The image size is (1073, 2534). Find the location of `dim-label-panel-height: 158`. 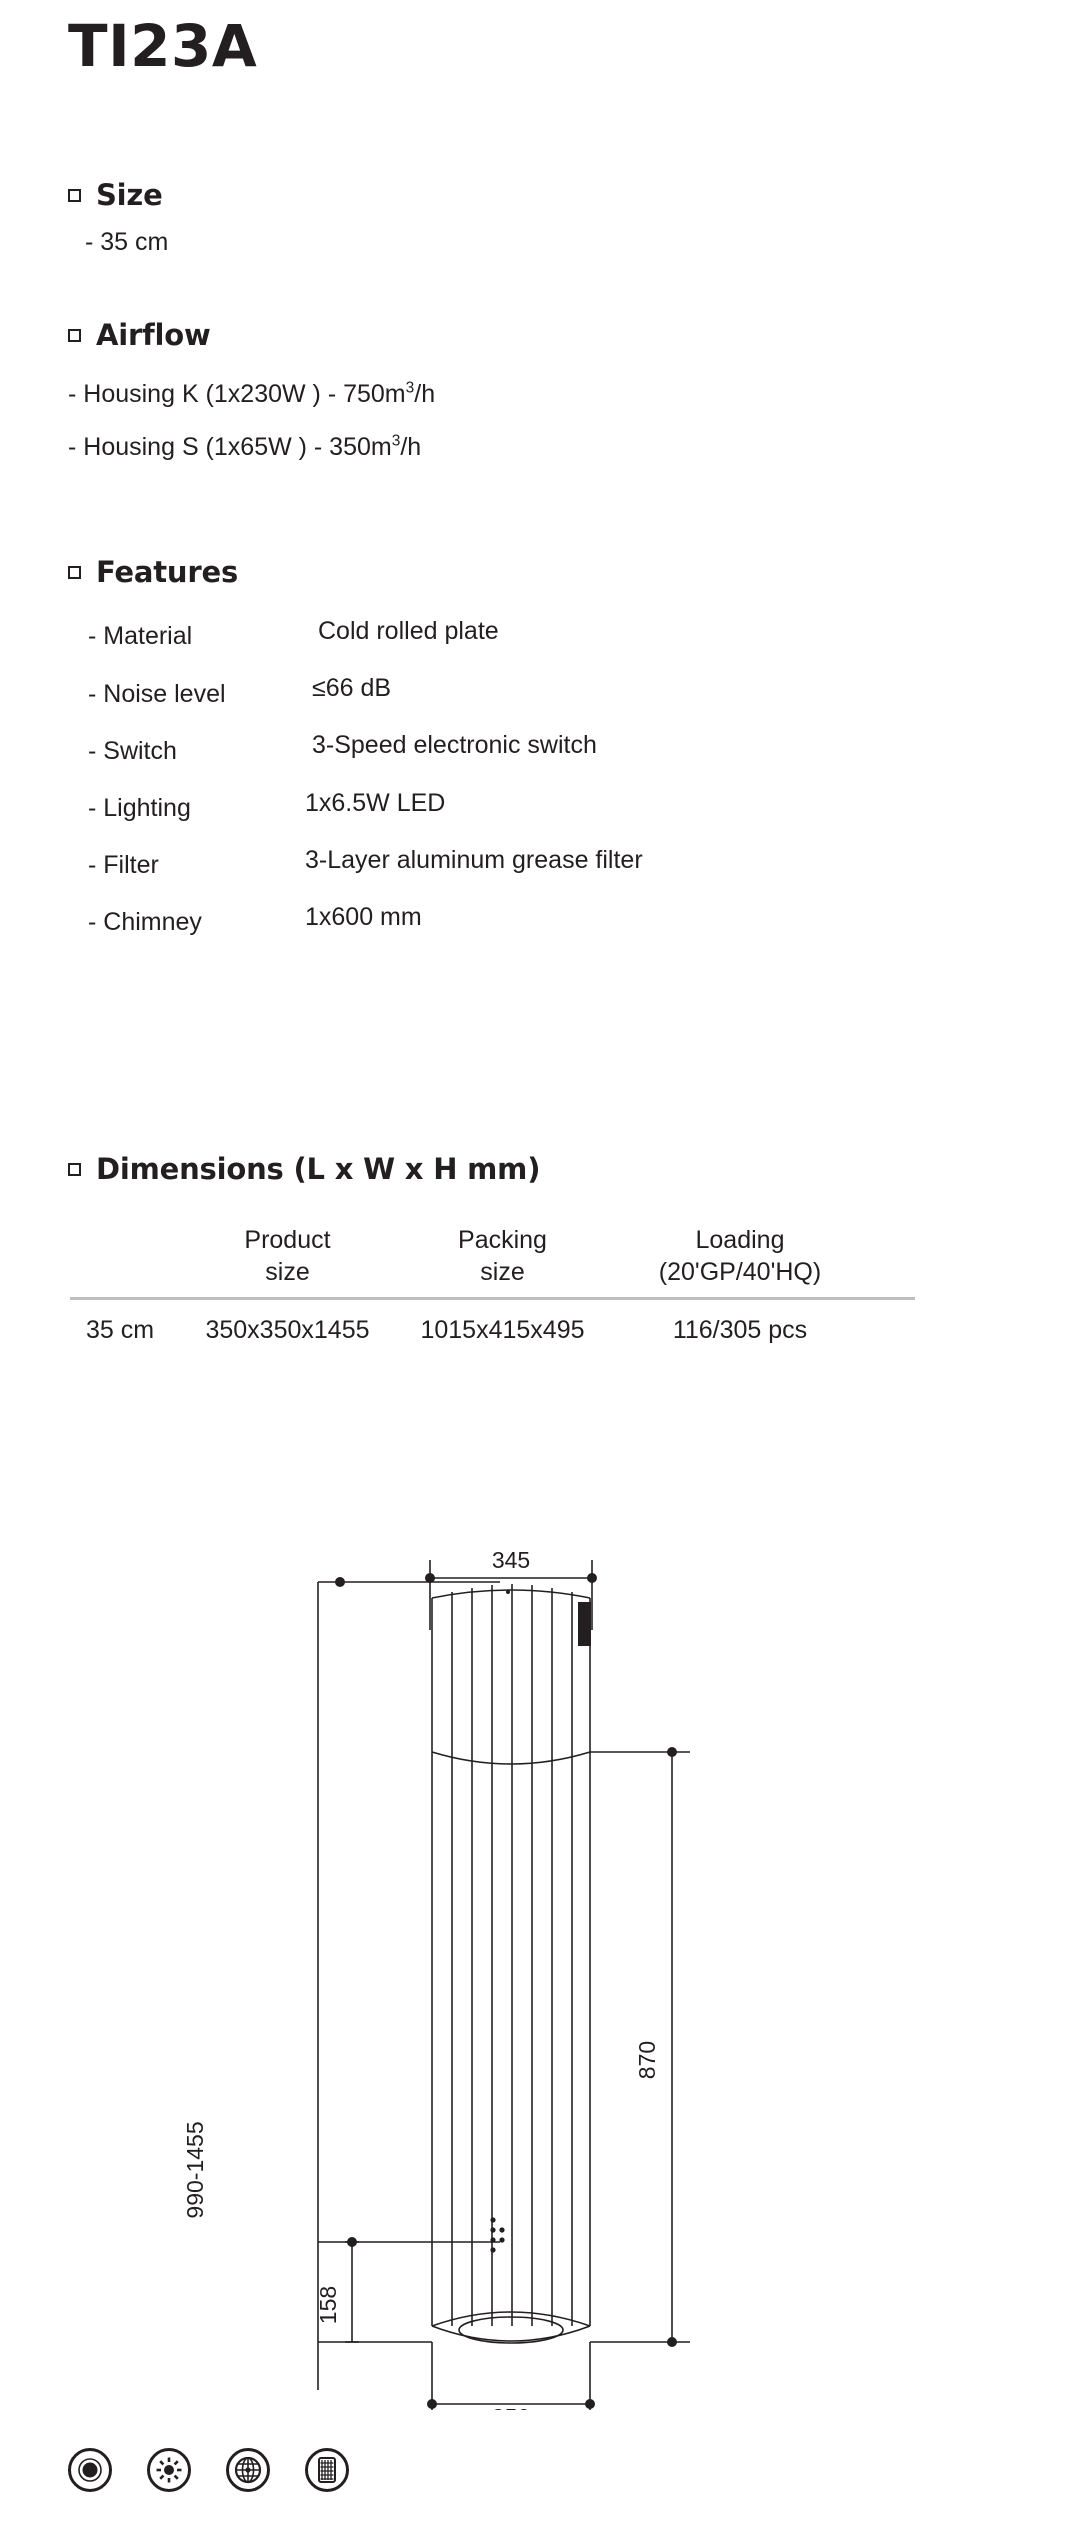

dim-label-panel-height: 158 is located at coordinates (328, 2305).